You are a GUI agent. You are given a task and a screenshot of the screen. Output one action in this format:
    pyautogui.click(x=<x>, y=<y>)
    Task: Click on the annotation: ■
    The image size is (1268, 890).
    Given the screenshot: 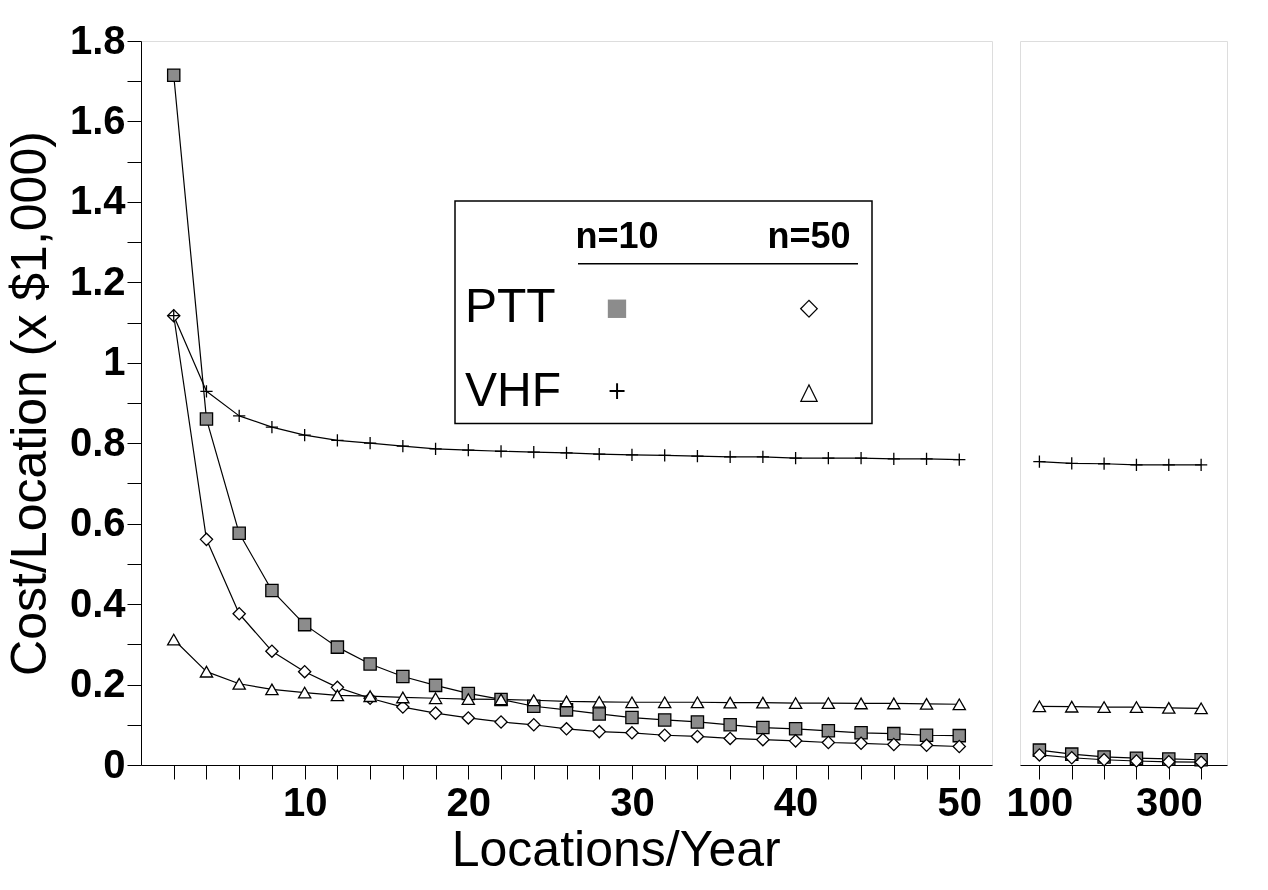 What is the action you would take?
    pyautogui.click(x=617, y=306)
    